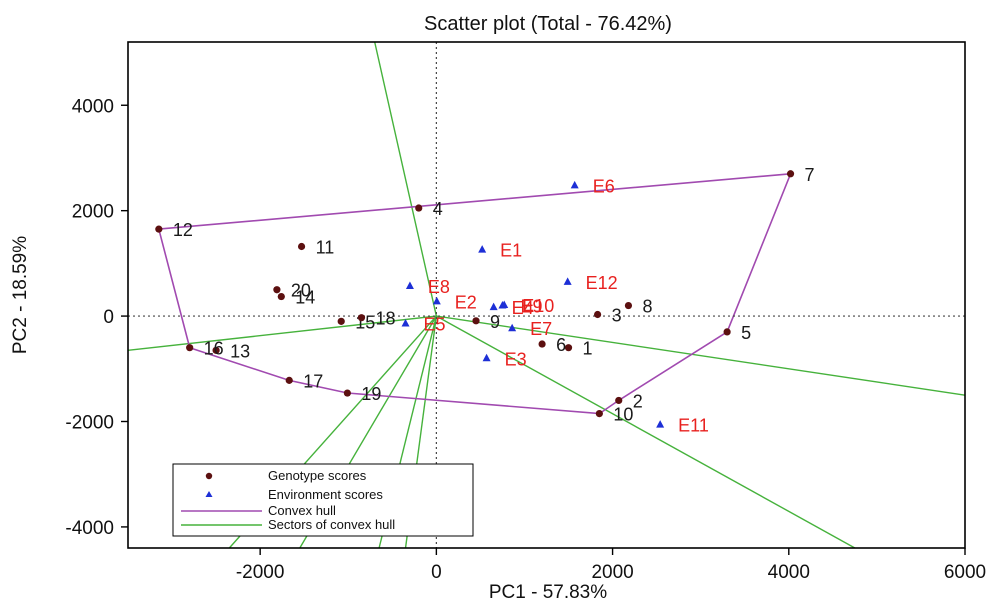 This screenshot has height=603, width=999. I want to click on legend-box, so click(323, 500).